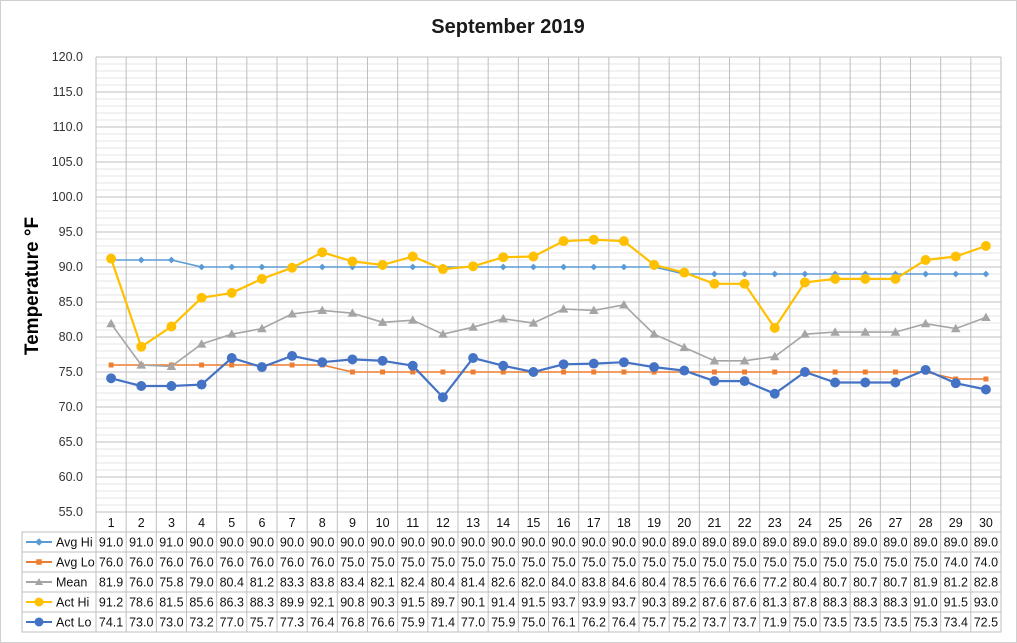  Describe the element at coordinates (986, 603) in the screenshot. I see `data-label: 93.0` at that location.